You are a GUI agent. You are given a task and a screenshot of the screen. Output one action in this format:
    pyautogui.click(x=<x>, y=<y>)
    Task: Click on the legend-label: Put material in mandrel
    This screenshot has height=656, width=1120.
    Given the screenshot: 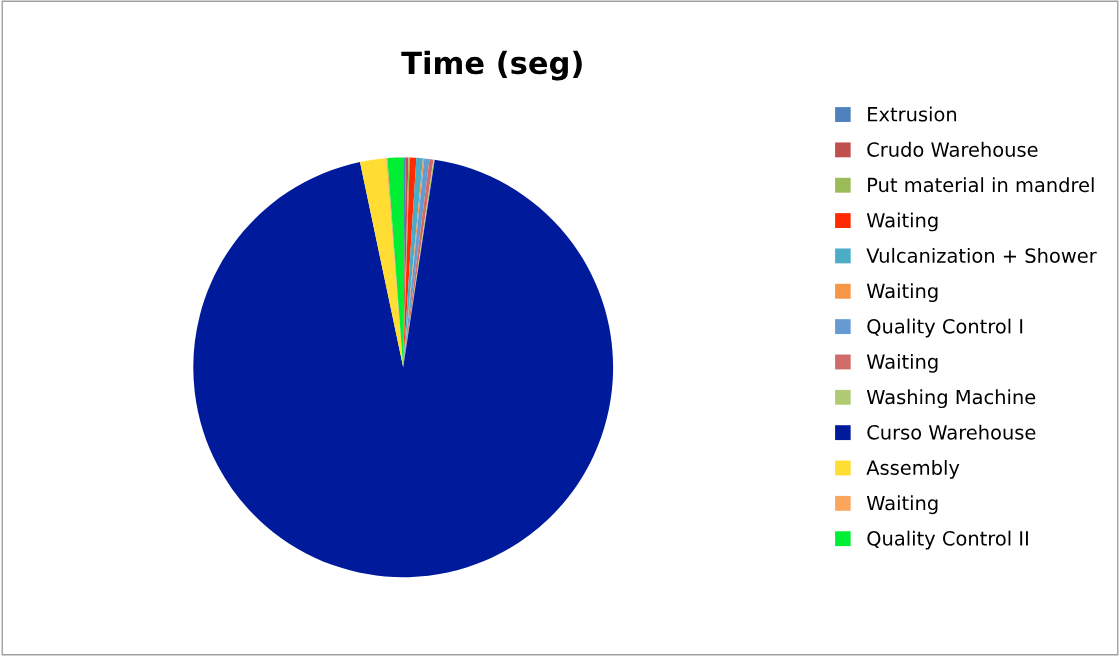 What is the action you would take?
    pyautogui.click(x=981, y=185)
    